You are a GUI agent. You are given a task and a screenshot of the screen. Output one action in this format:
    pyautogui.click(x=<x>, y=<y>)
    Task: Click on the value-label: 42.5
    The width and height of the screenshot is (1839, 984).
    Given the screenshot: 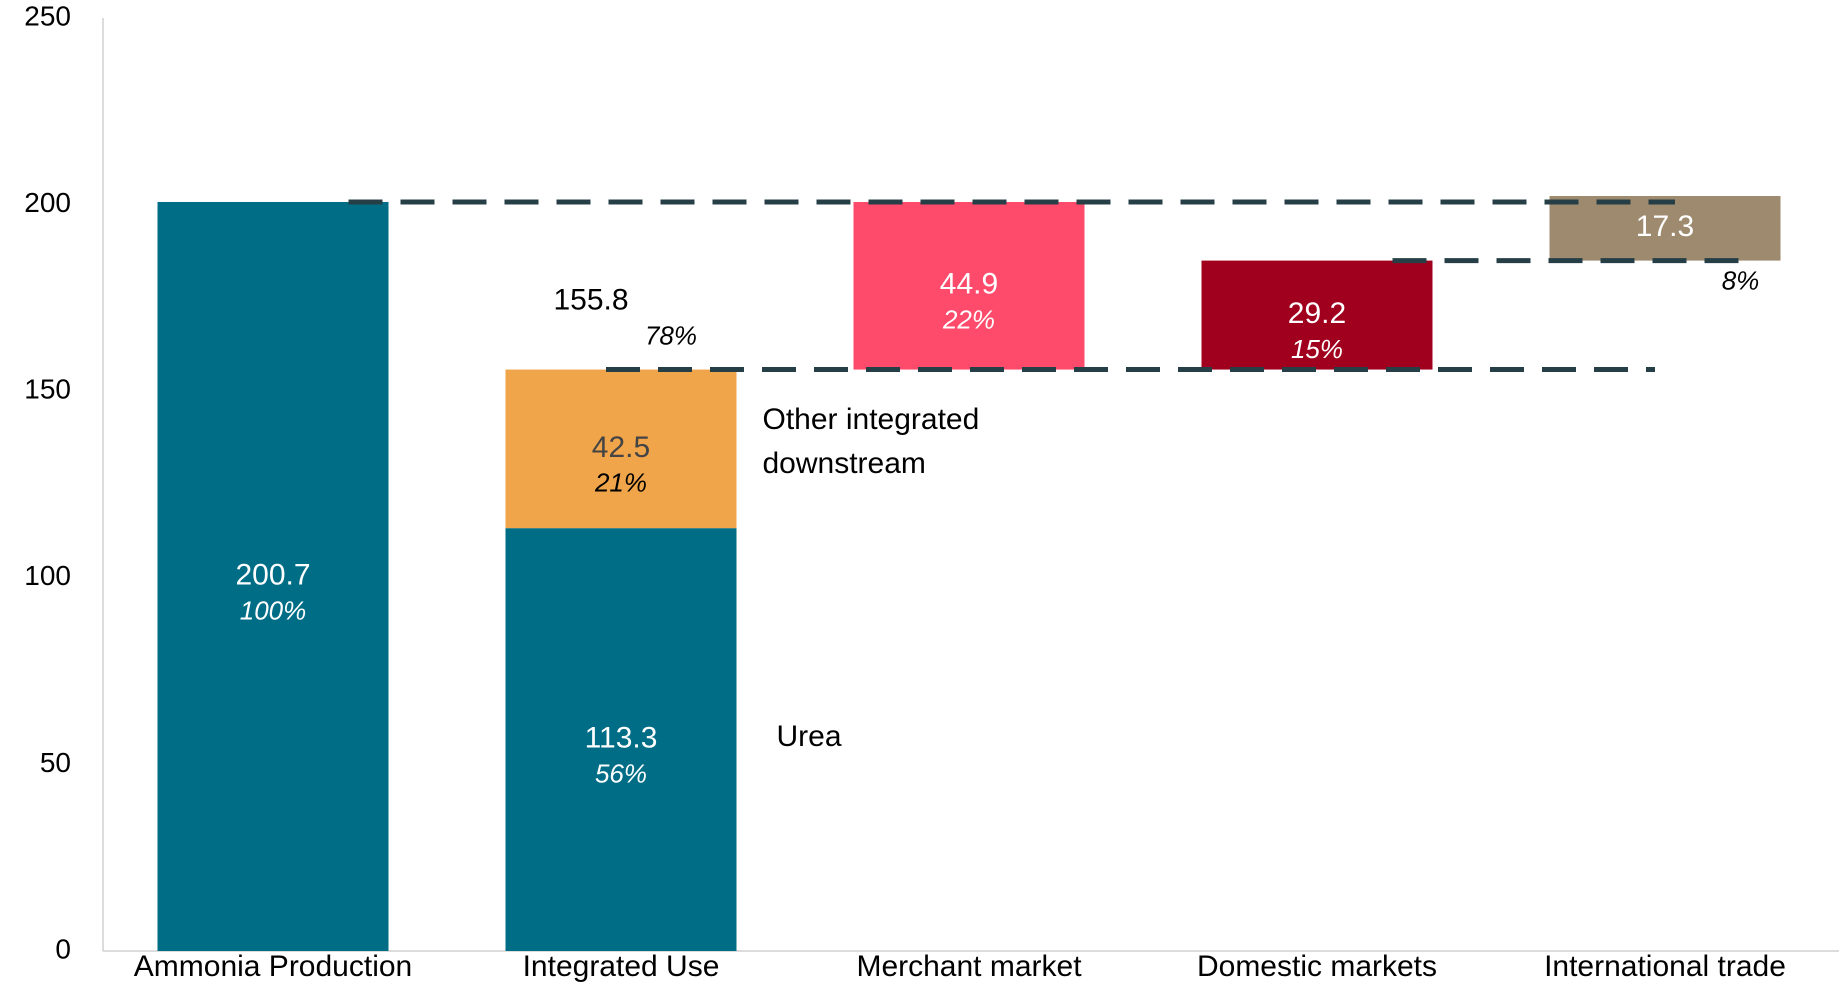 What is the action you would take?
    pyautogui.click(x=621, y=447)
    